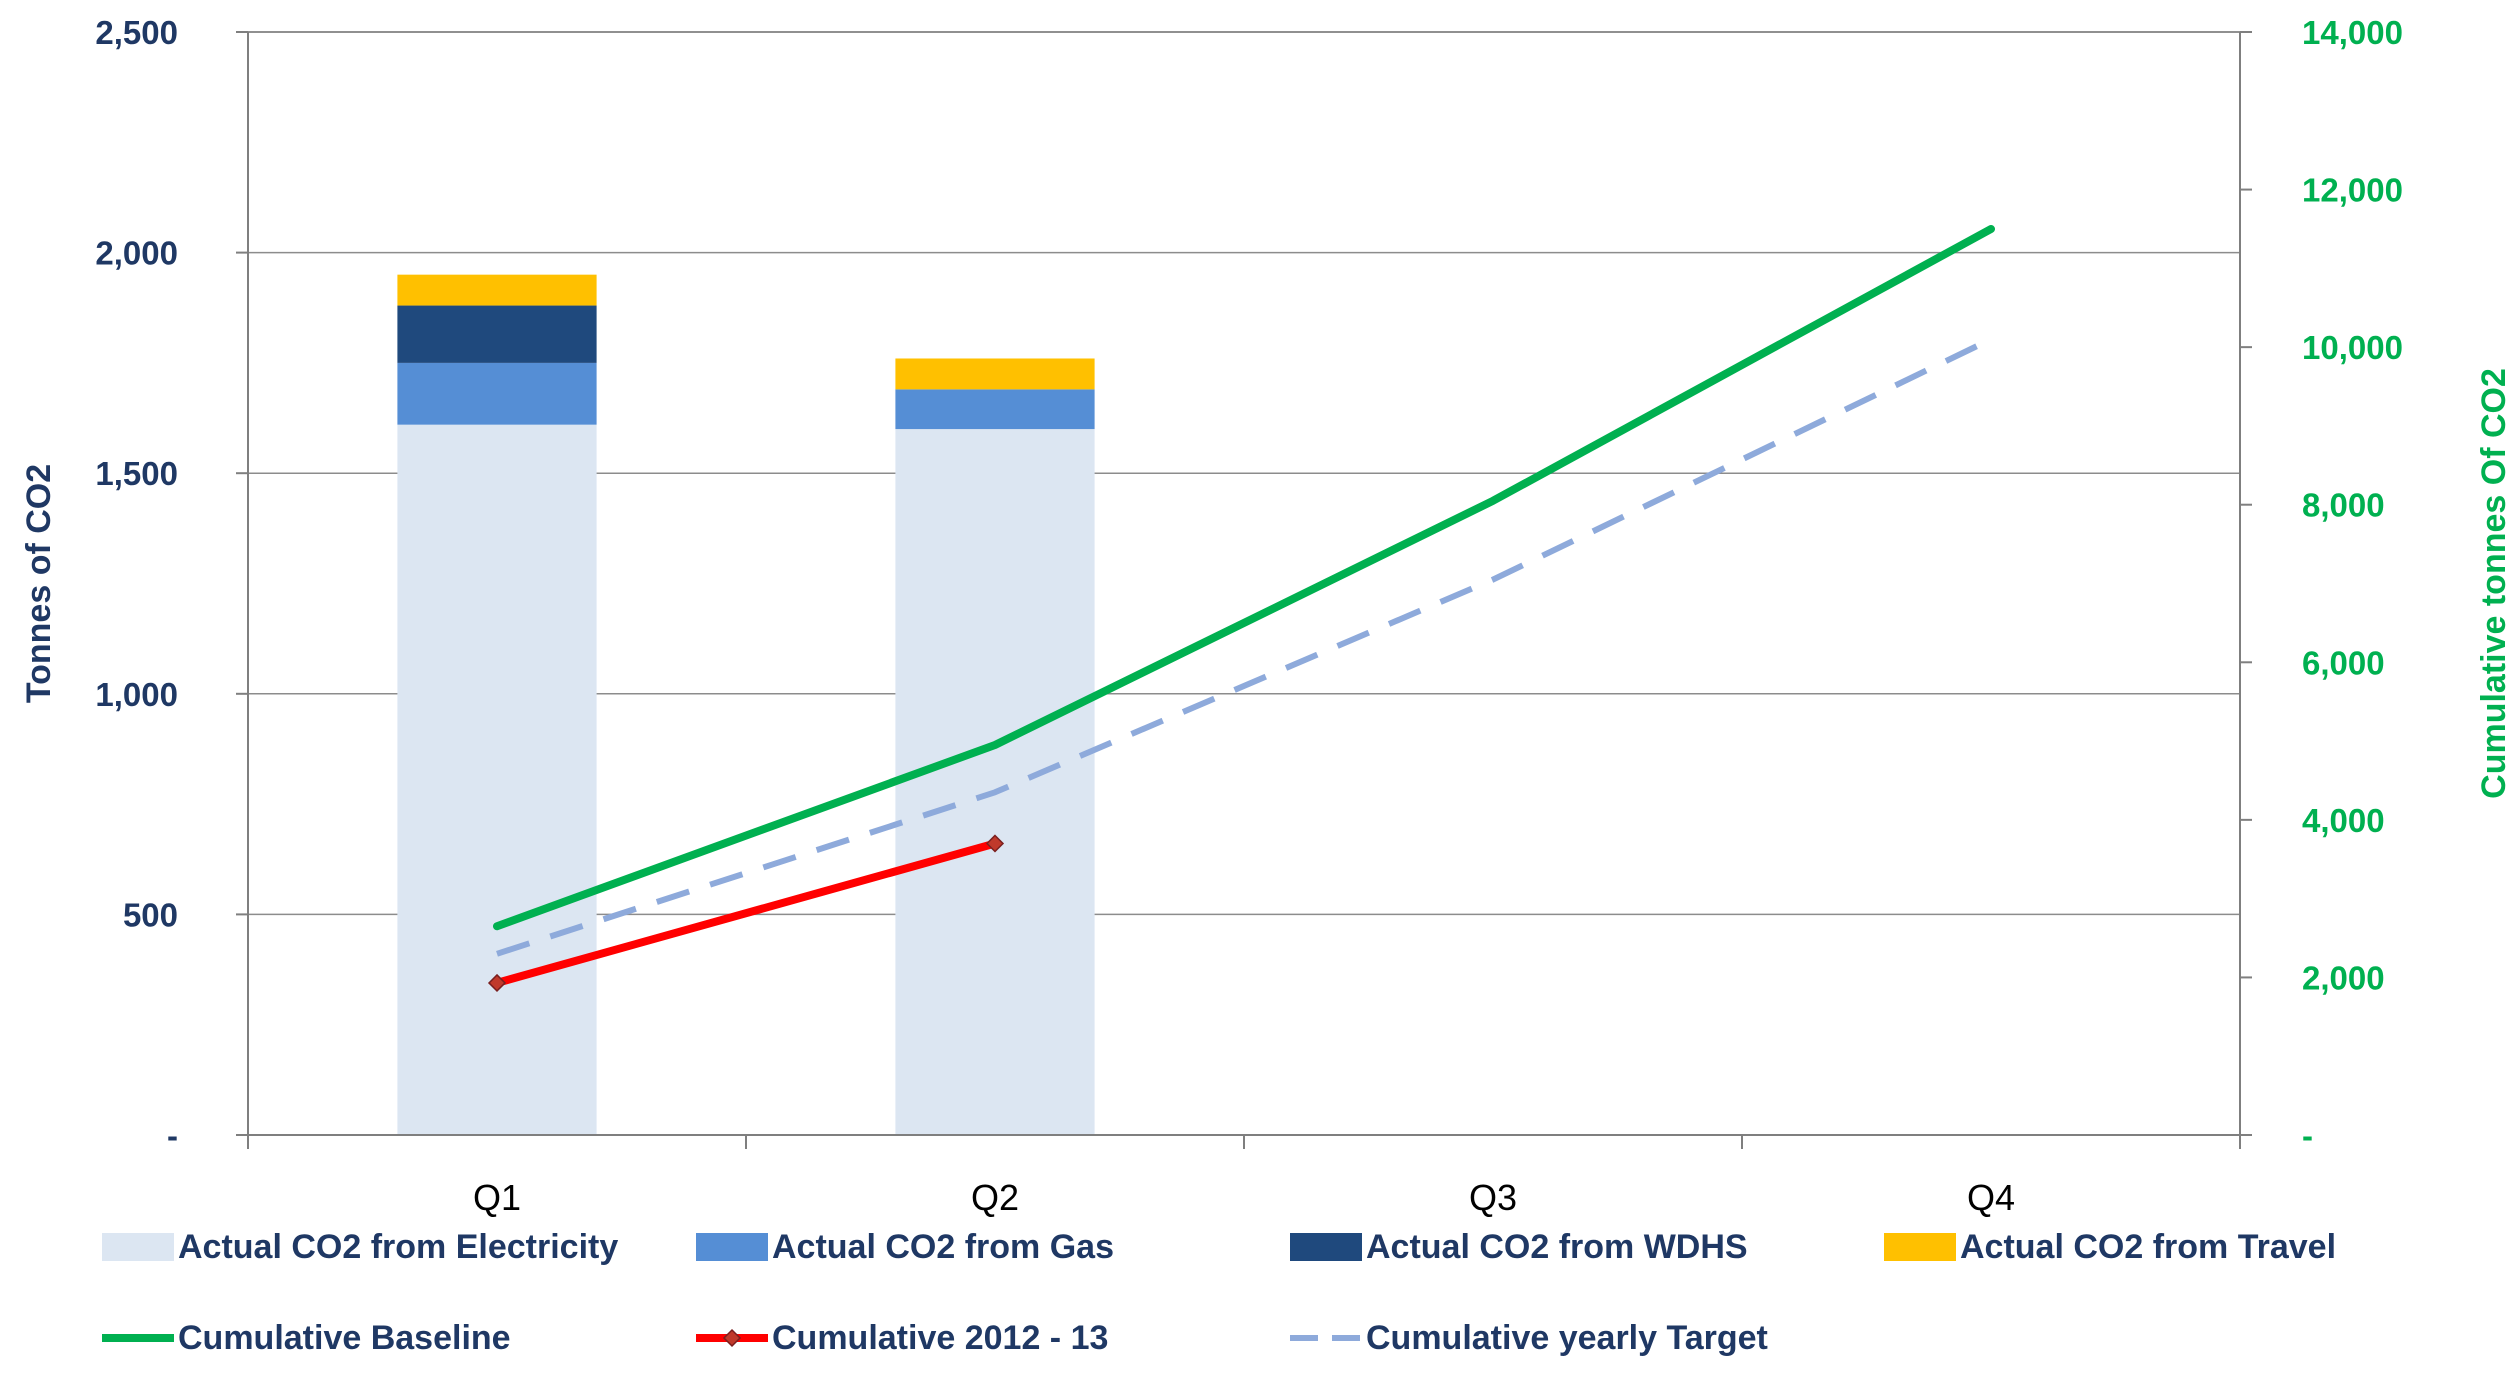 This screenshot has width=2518, height=1373. What do you see at coordinates (497, 334) in the screenshot?
I see `bar-actual-co2-from-wdhs-q1` at bounding box center [497, 334].